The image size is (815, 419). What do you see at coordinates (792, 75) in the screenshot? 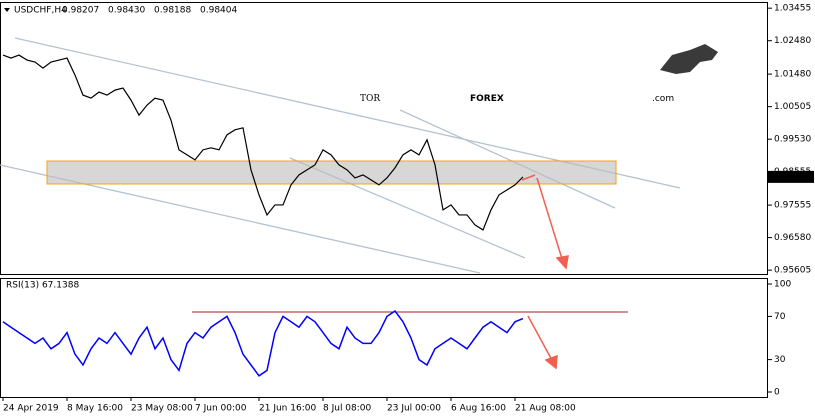
I see `y-tick-label: 1.01480` at bounding box center [792, 75].